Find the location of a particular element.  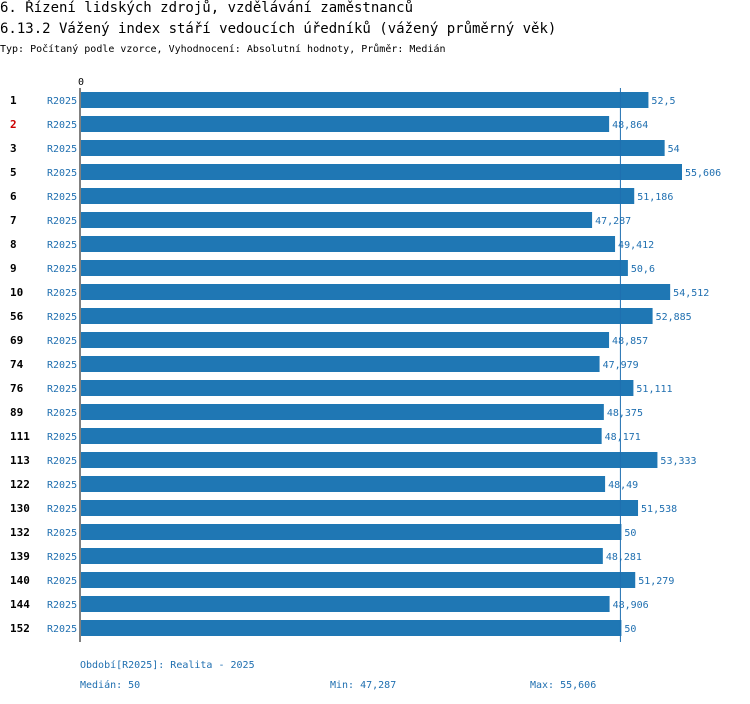

value-label: 48,906 is located at coordinates (631, 605).